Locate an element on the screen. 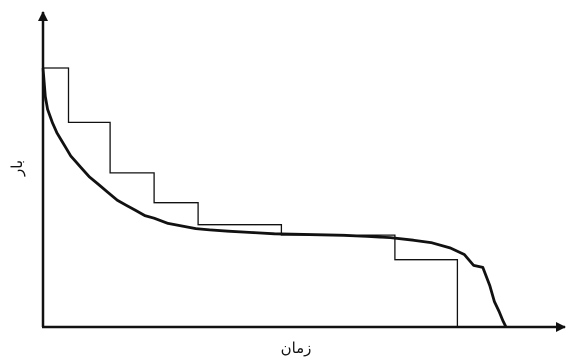 The height and width of the screenshot is (360, 577). y-axis-label: بار is located at coordinates (17, 168).